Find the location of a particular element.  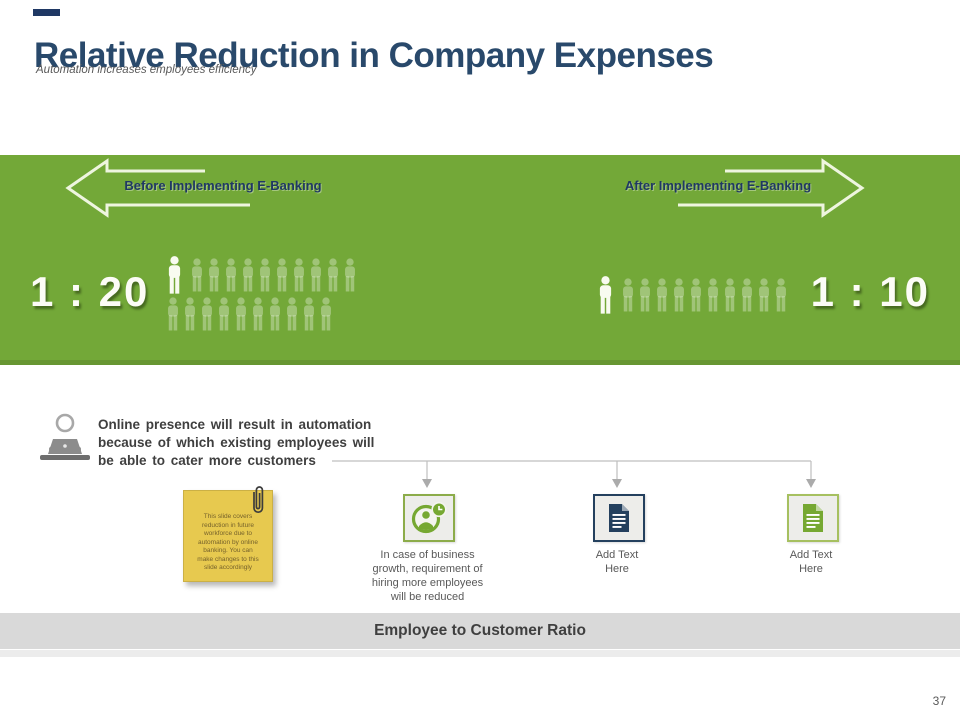

branch-caption-2: Add Text Here is located at coordinates (617, 562).